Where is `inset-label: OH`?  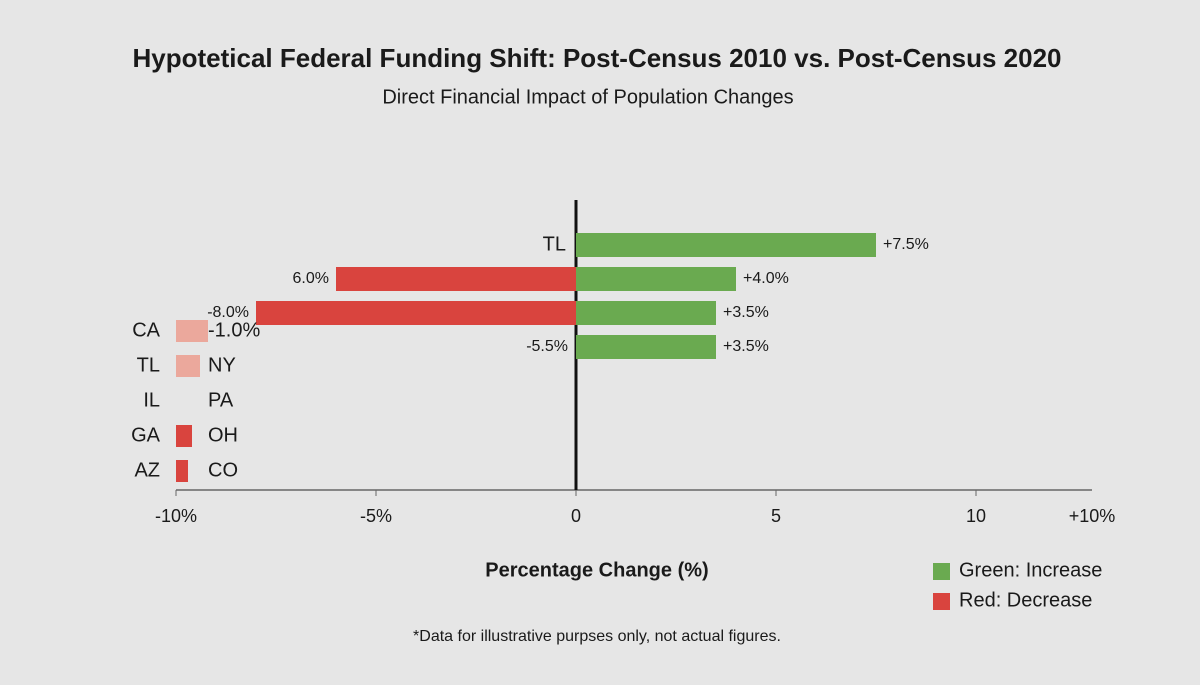
inset-label: OH is located at coordinates (223, 435).